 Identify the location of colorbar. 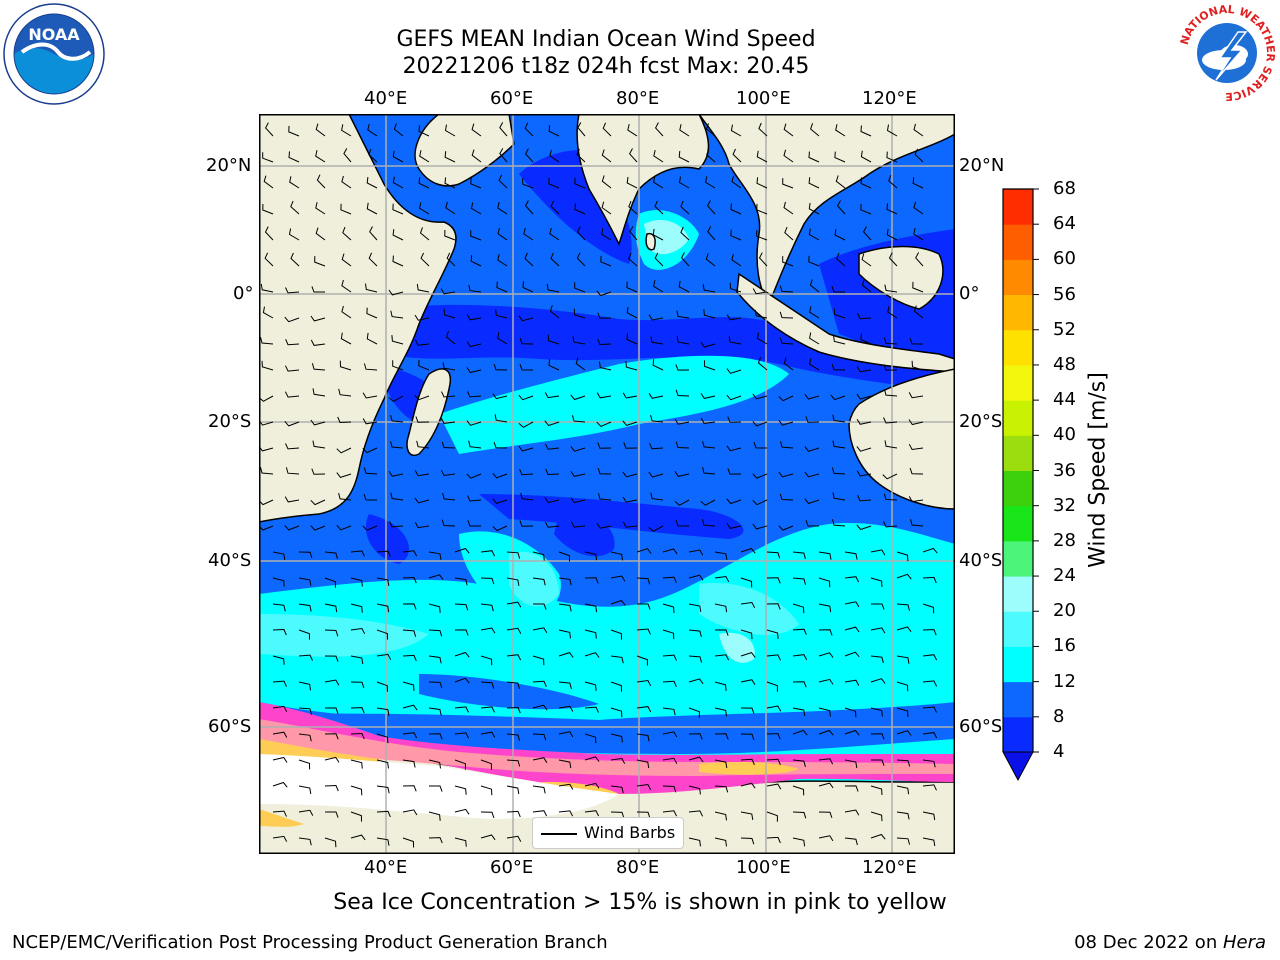
(1020, 485).